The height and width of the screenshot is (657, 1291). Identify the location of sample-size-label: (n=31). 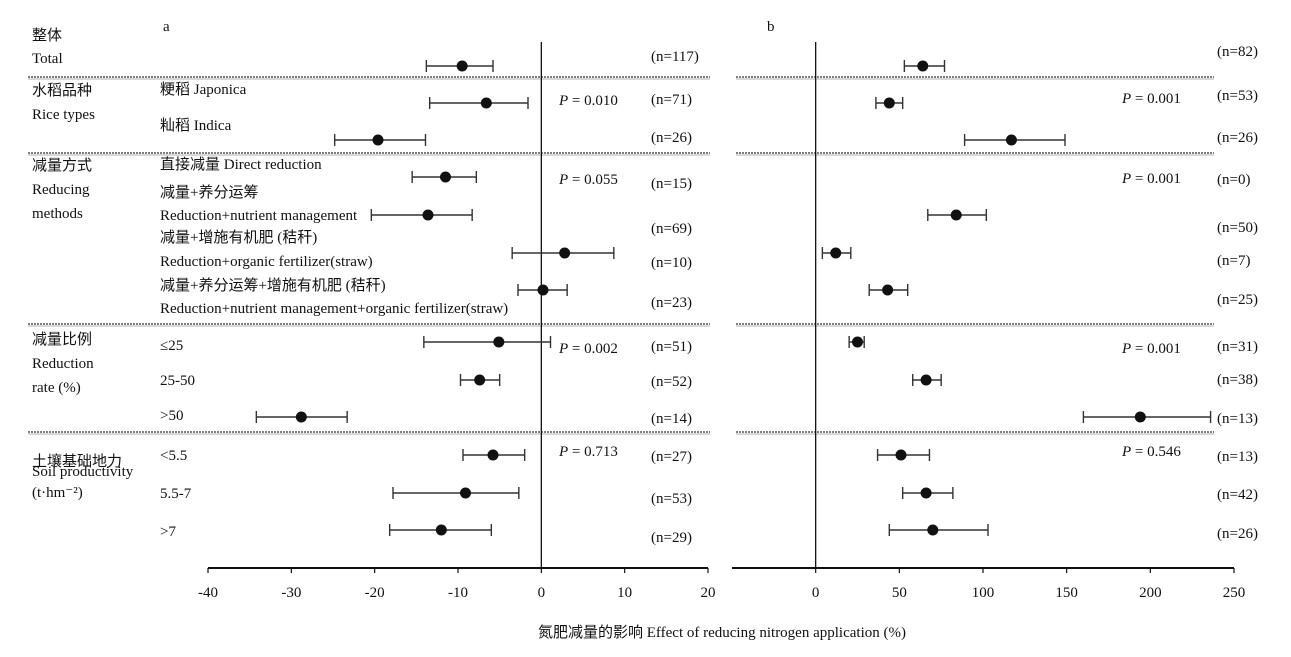
(1237, 347).